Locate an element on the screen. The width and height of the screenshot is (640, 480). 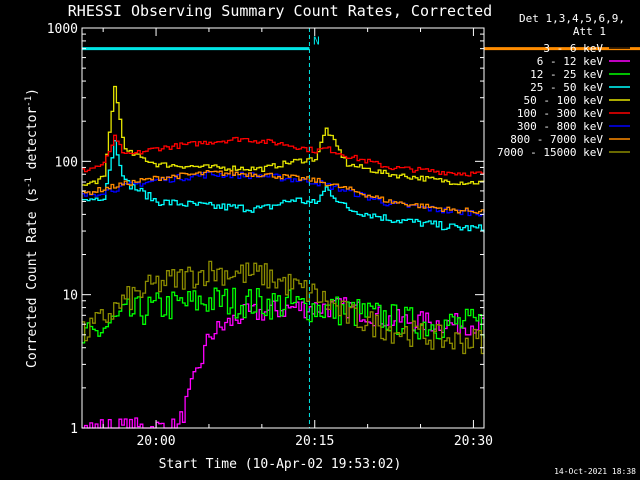
legend-label-8: 800 - 7000 keV is located at coordinates (556, 139).